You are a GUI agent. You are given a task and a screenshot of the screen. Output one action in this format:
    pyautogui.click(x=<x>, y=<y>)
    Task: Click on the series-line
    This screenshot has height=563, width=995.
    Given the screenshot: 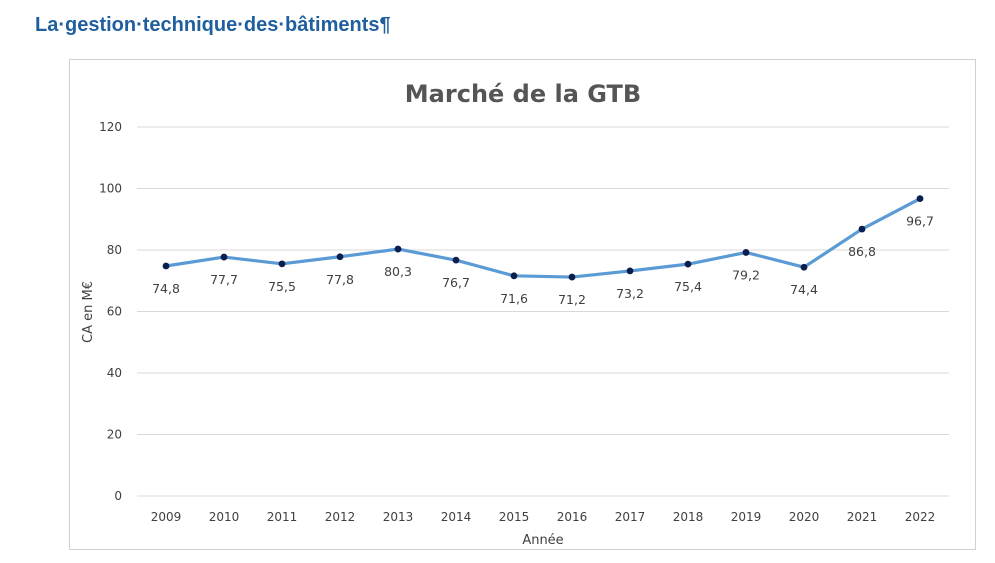 What is the action you would take?
    pyautogui.click(x=543, y=238)
    